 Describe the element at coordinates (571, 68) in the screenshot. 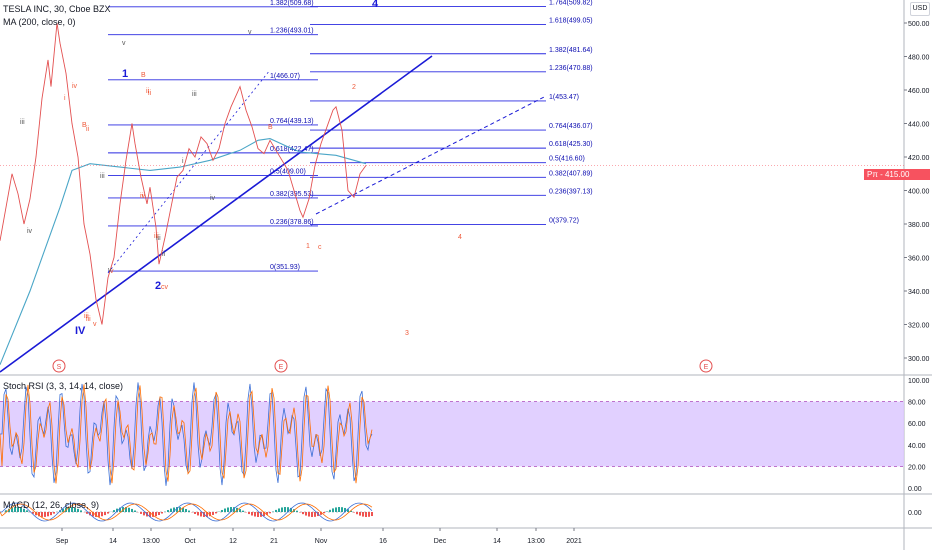

I see `fib-level-set2-label: 1.236(470.88)` at that location.